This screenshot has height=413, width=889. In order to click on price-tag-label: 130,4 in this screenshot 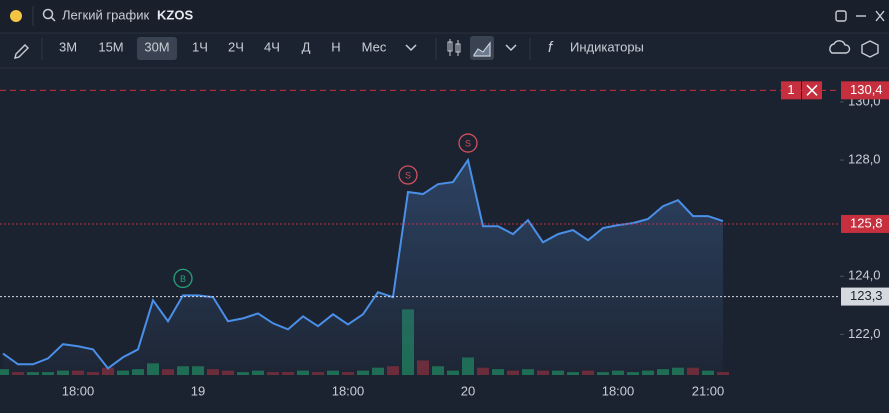, I will do `click(866, 89)`.